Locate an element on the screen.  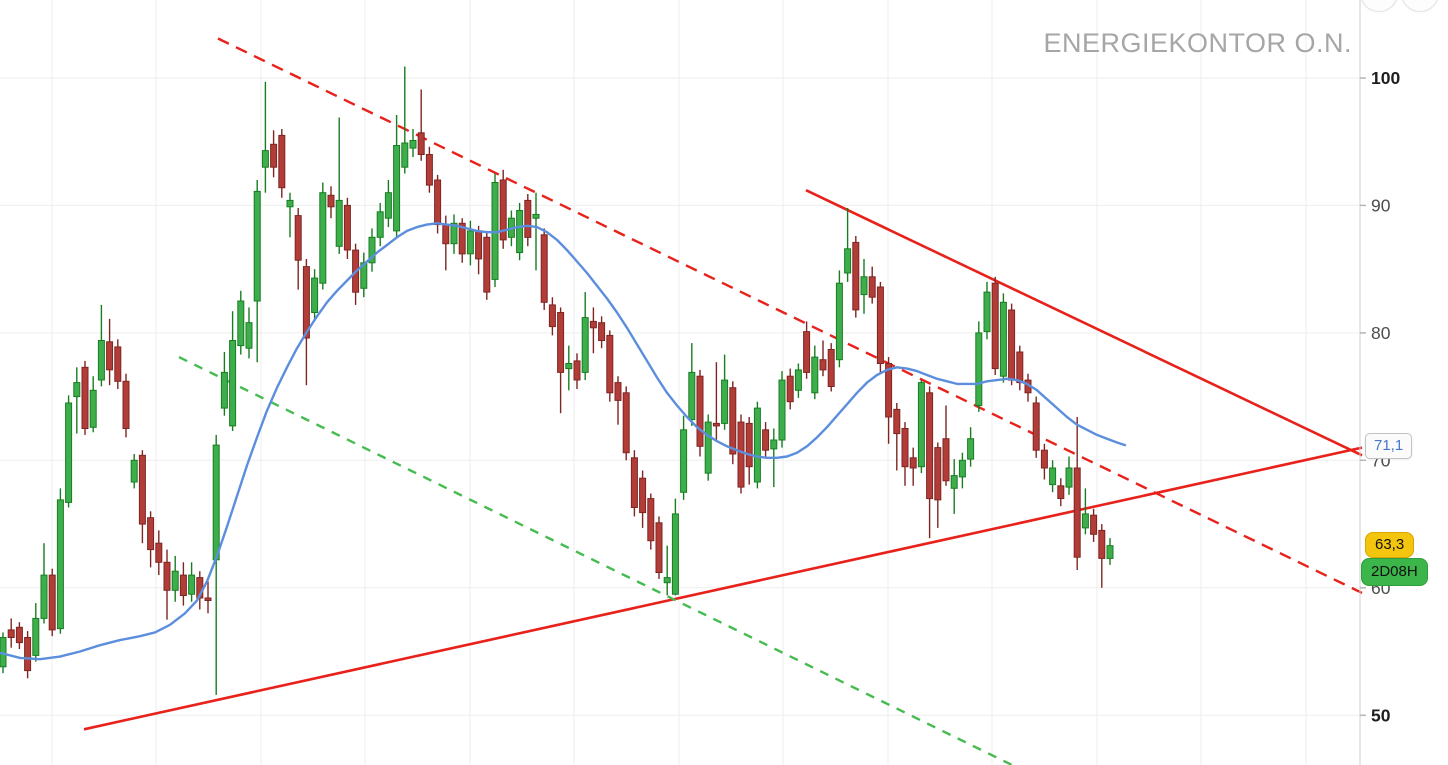
price-axis-tick-label: 50 is located at coordinates (1381, 715).